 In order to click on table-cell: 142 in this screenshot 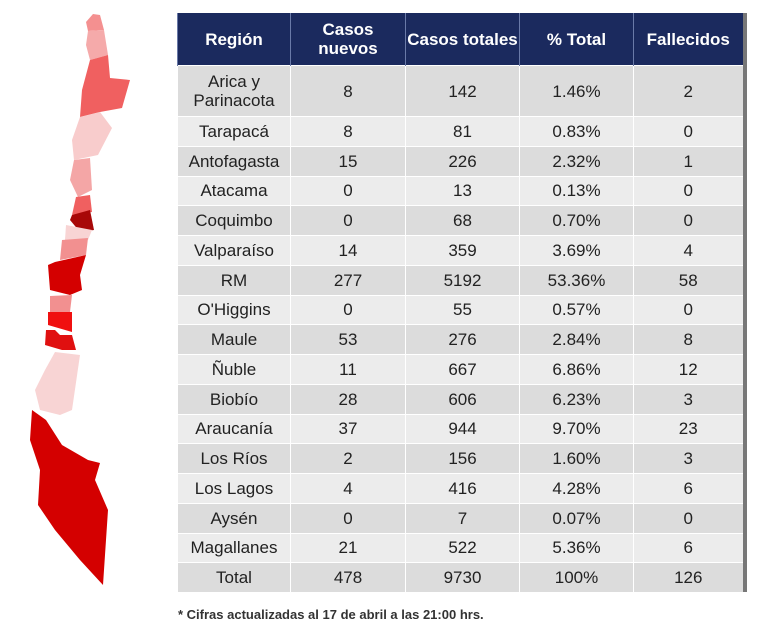, I will do `click(462, 91)`.